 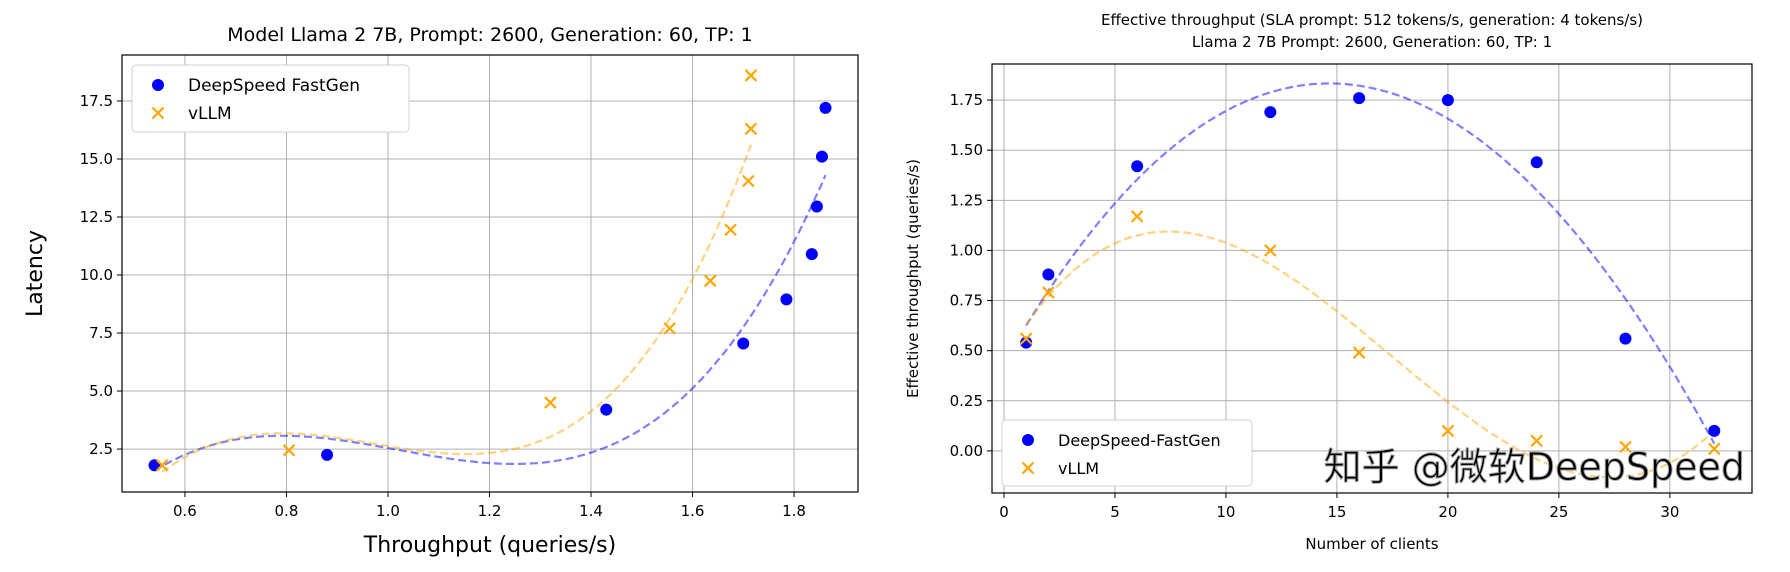 What do you see at coordinates (966, 401) in the screenshot?
I see `y-tick-label: 0.25` at bounding box center [966, 401].